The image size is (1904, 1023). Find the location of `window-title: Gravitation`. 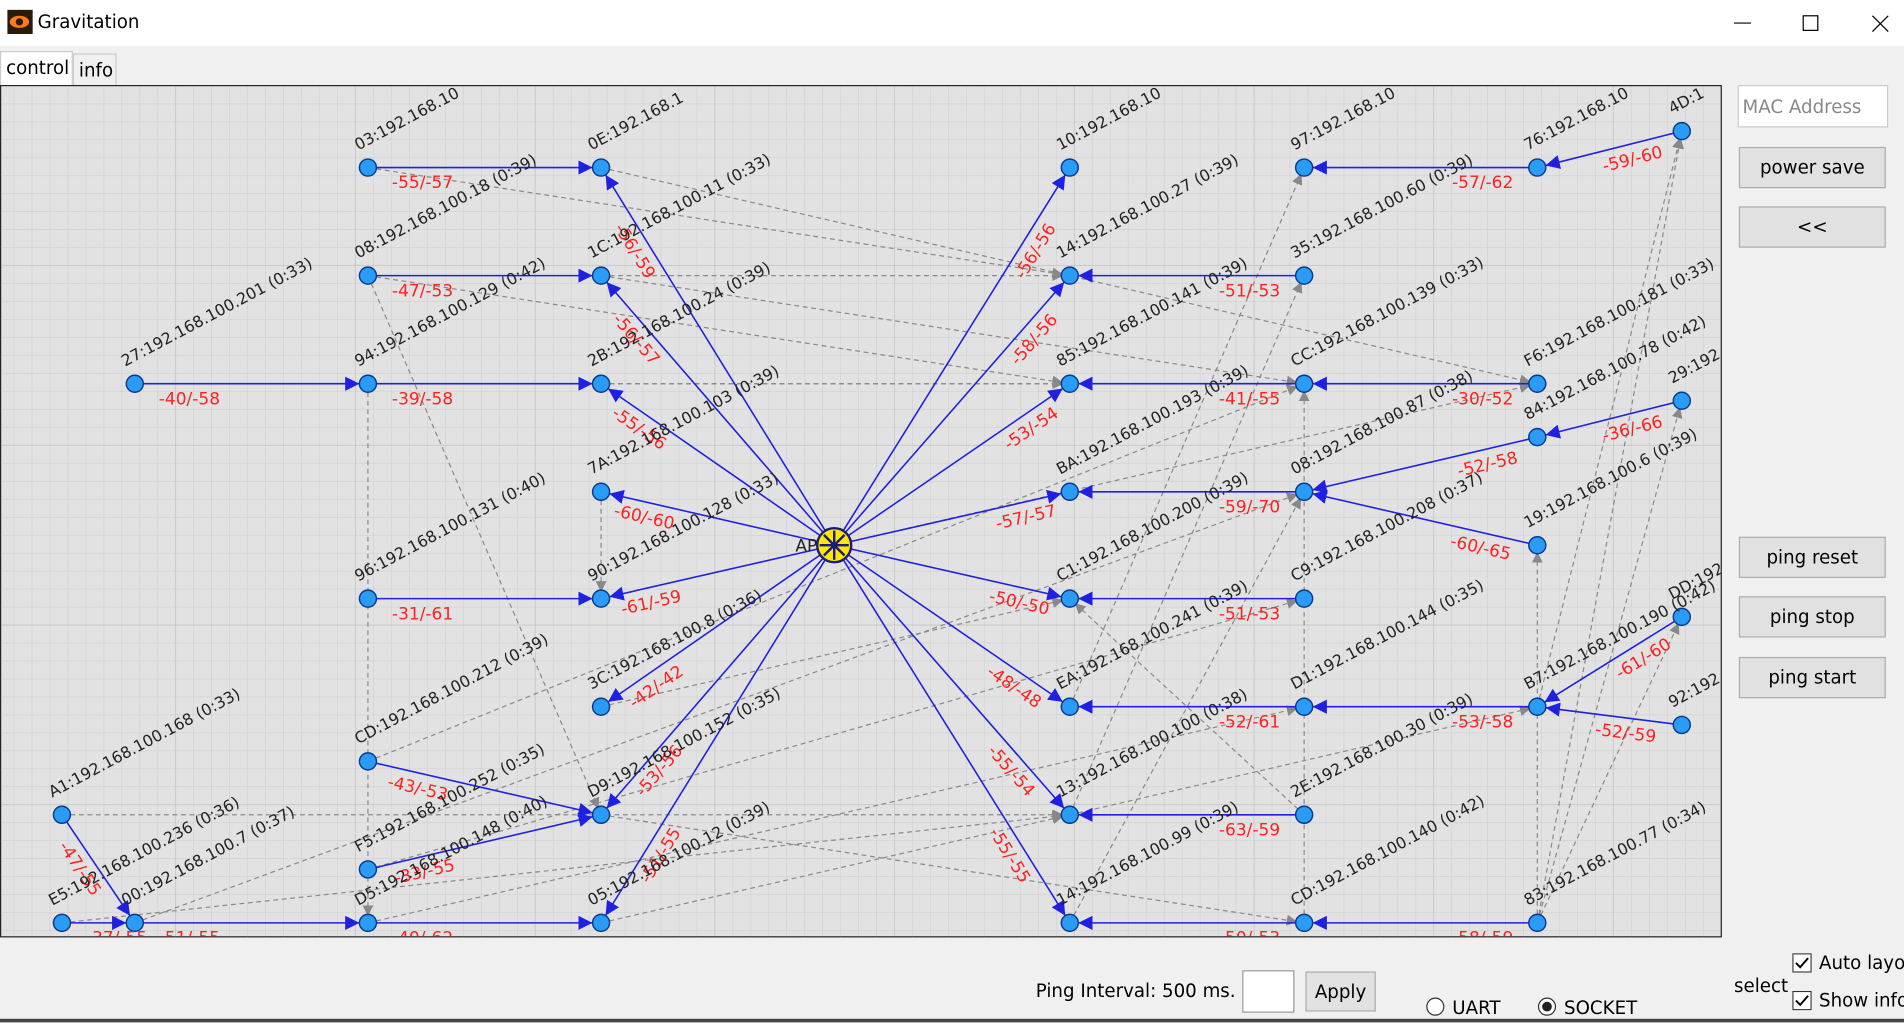

window-title: Gravitation is located at coordinates (88, 21).